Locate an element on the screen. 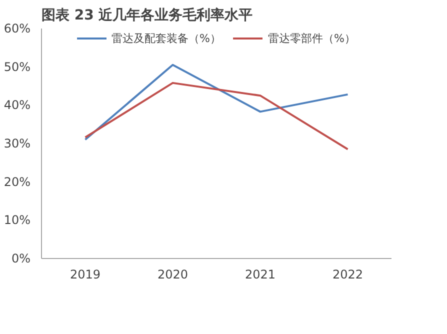 Image resolution: width=447 pixels, height=334 pixels. y-tick-label: 60% is located at coordinates (17, 29).